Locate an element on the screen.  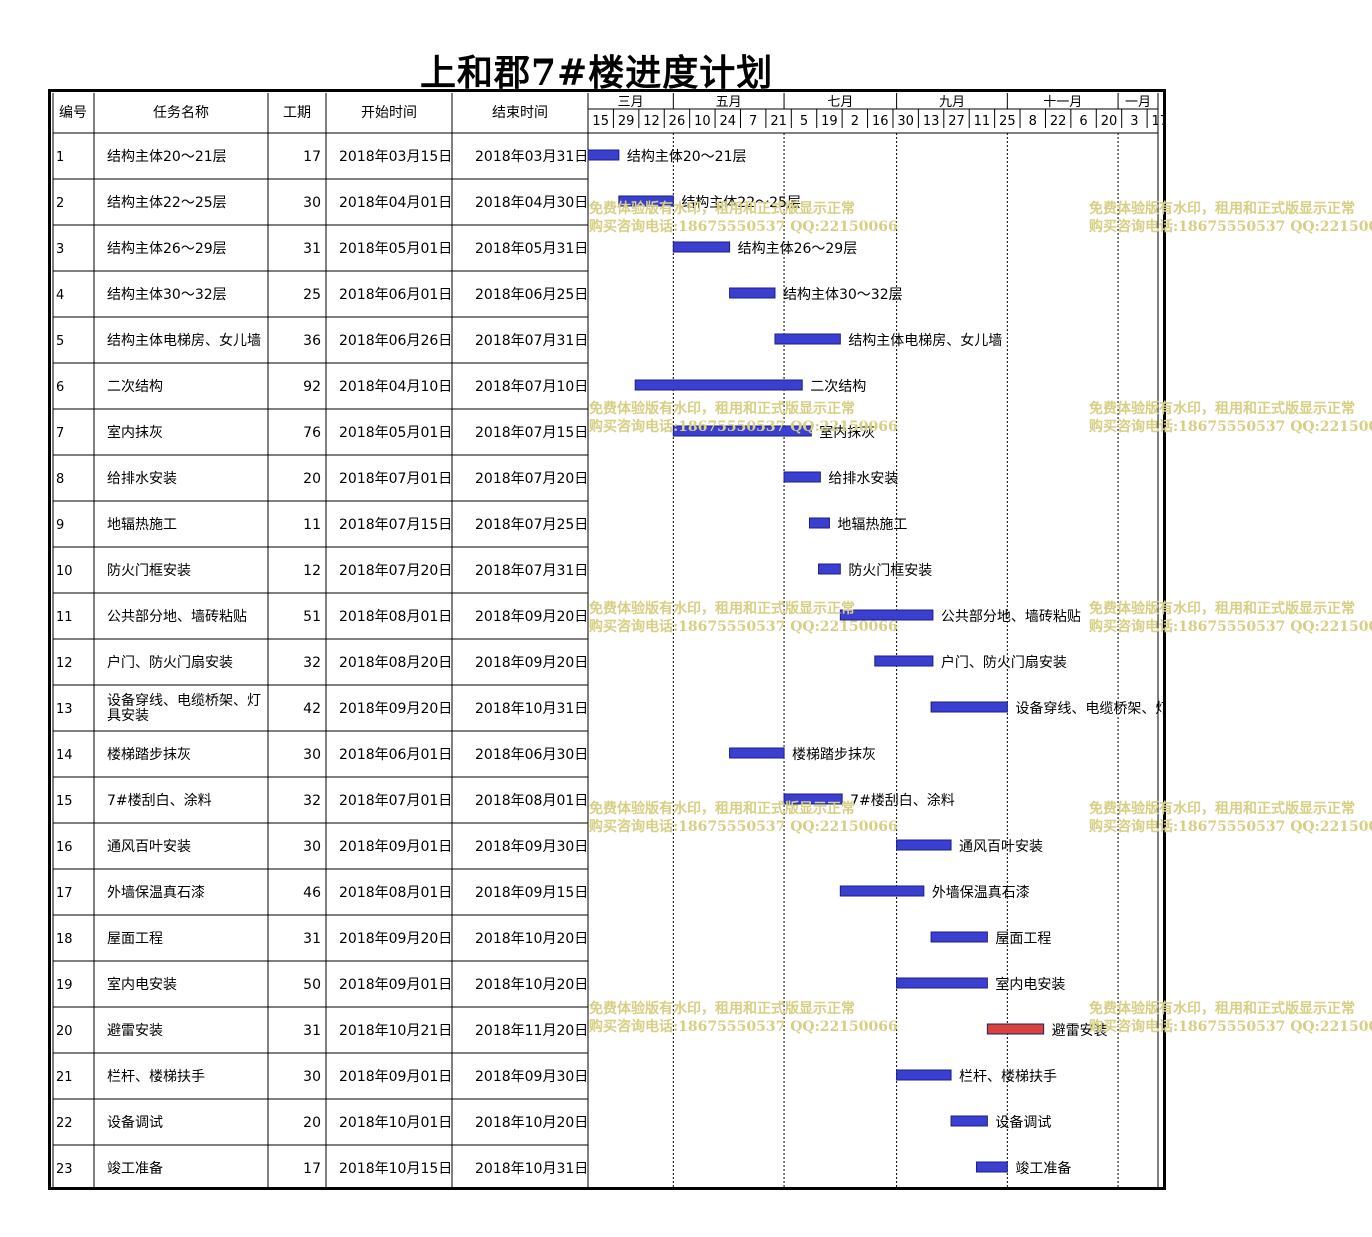
task-duration: 42 is located at coordinates (312, 709).